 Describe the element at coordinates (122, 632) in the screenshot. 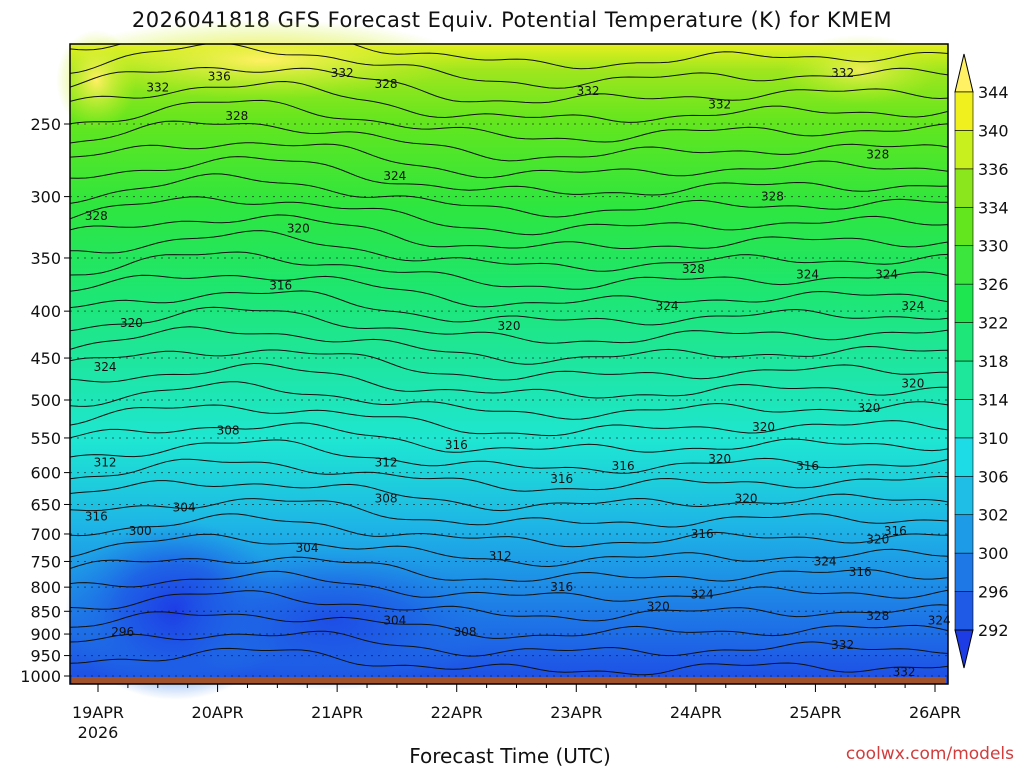

I see `contour-label: 296` at that location.